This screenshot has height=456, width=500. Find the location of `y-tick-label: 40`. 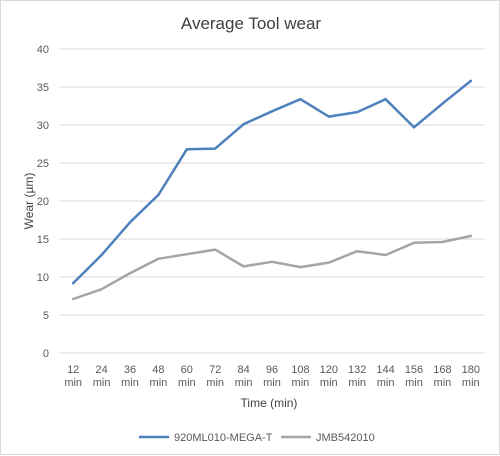

y-tick-label: 40 is located at coordinates (43, 50).